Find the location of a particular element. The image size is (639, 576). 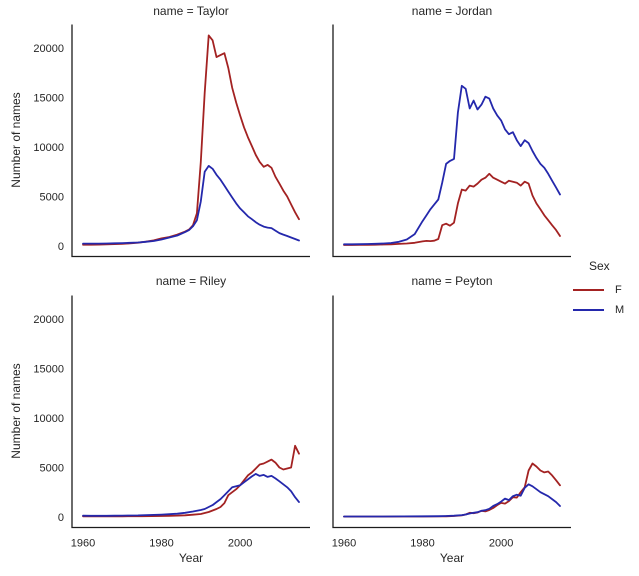

facet-2-line-M is located at coordinates (191, 494).